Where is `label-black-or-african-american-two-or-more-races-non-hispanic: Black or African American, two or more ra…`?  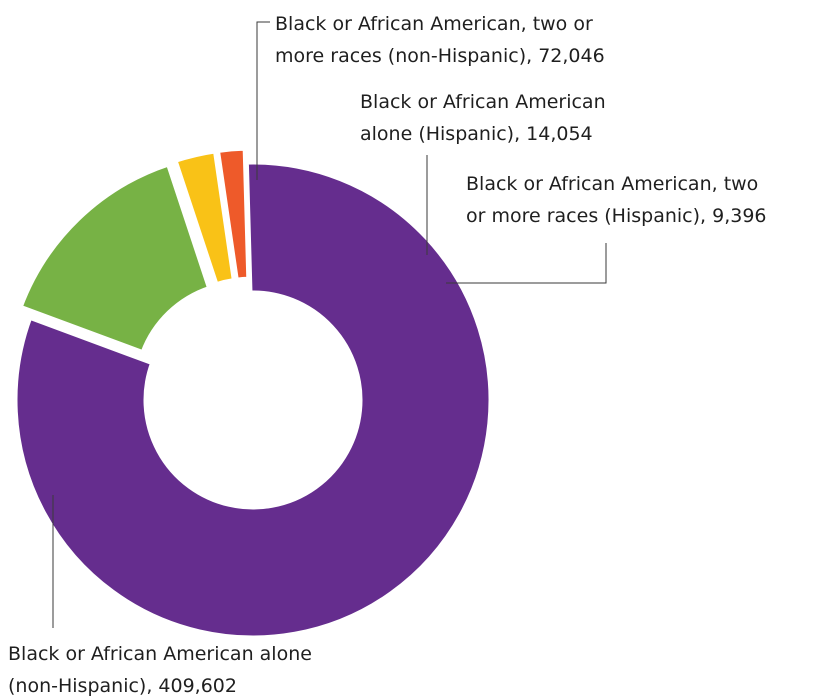
label-black-or-african-american-two-or-more-races-non-hispanic: Black or African American, two or more ra… is located at coordinates (440, 40).